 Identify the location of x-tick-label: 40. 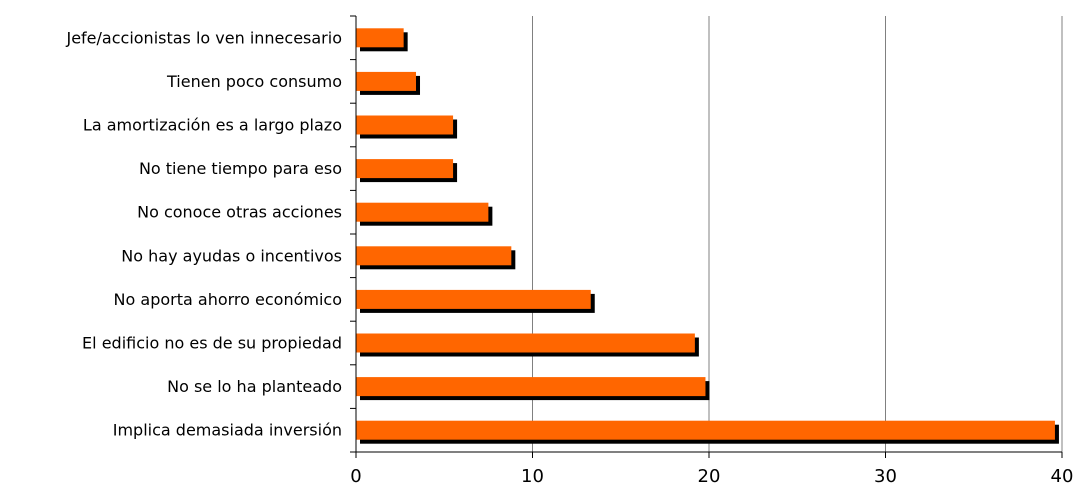
(1062, 476).